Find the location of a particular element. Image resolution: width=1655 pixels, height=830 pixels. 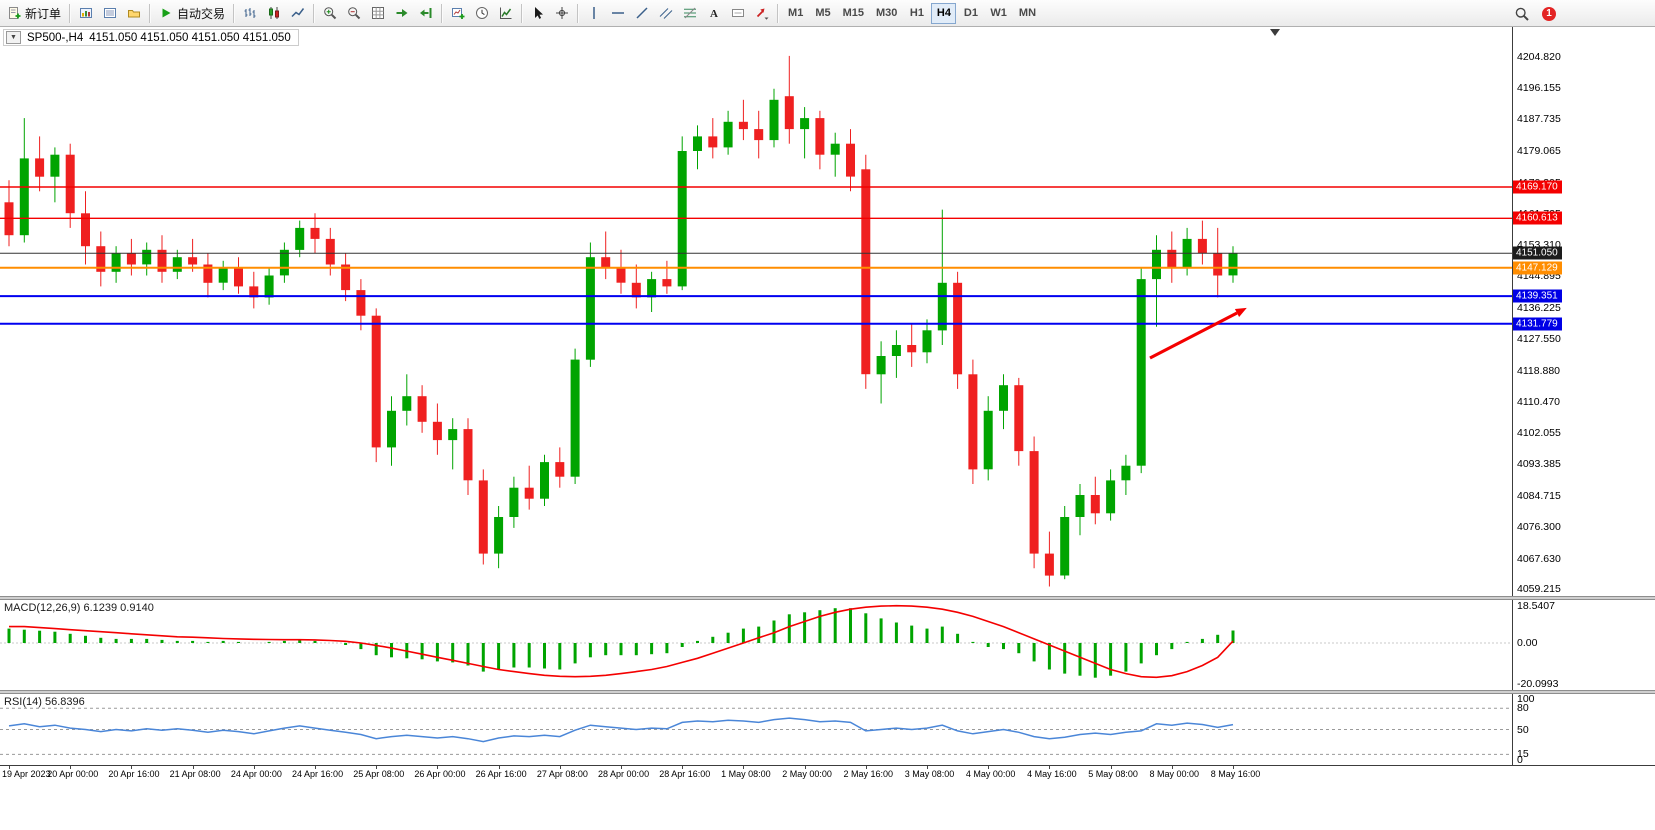

timeframe-m1: M1 is located at coordinates (796, 13).